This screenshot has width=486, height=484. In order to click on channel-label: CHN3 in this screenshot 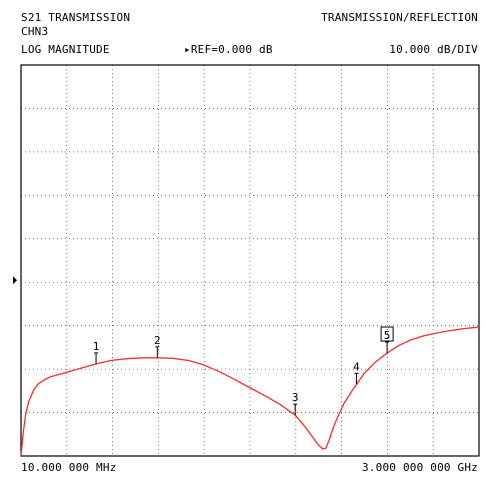, I will do `click(35, 31)`.